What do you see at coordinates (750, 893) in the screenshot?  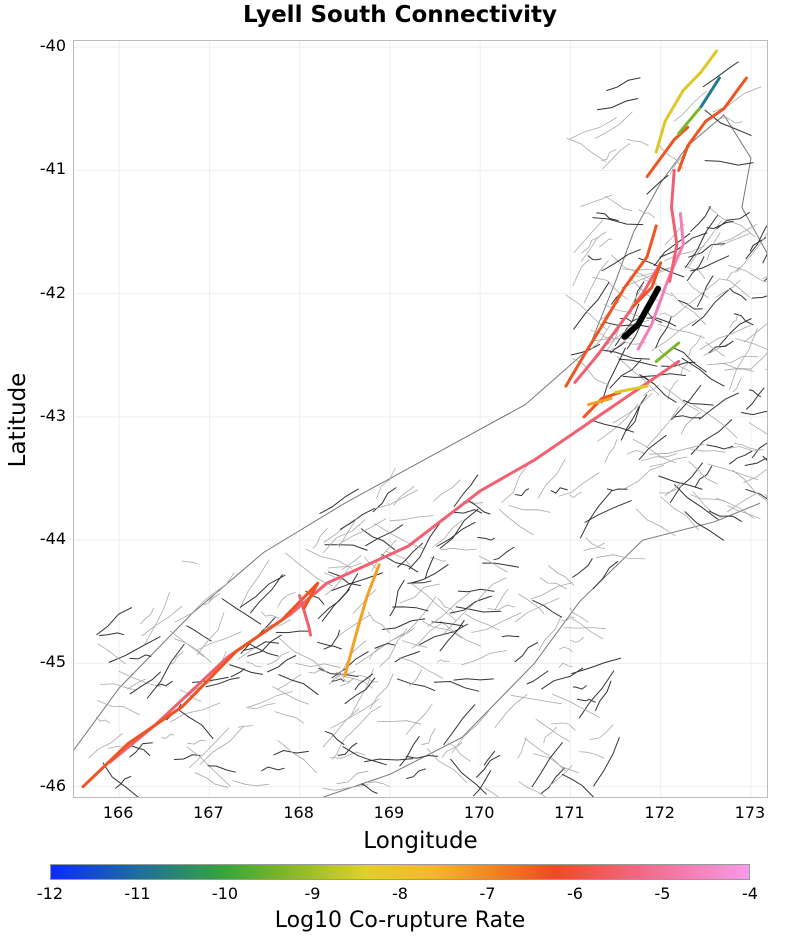 I see `colorbar-tick-label: -4` at bounding box center [750, 893].